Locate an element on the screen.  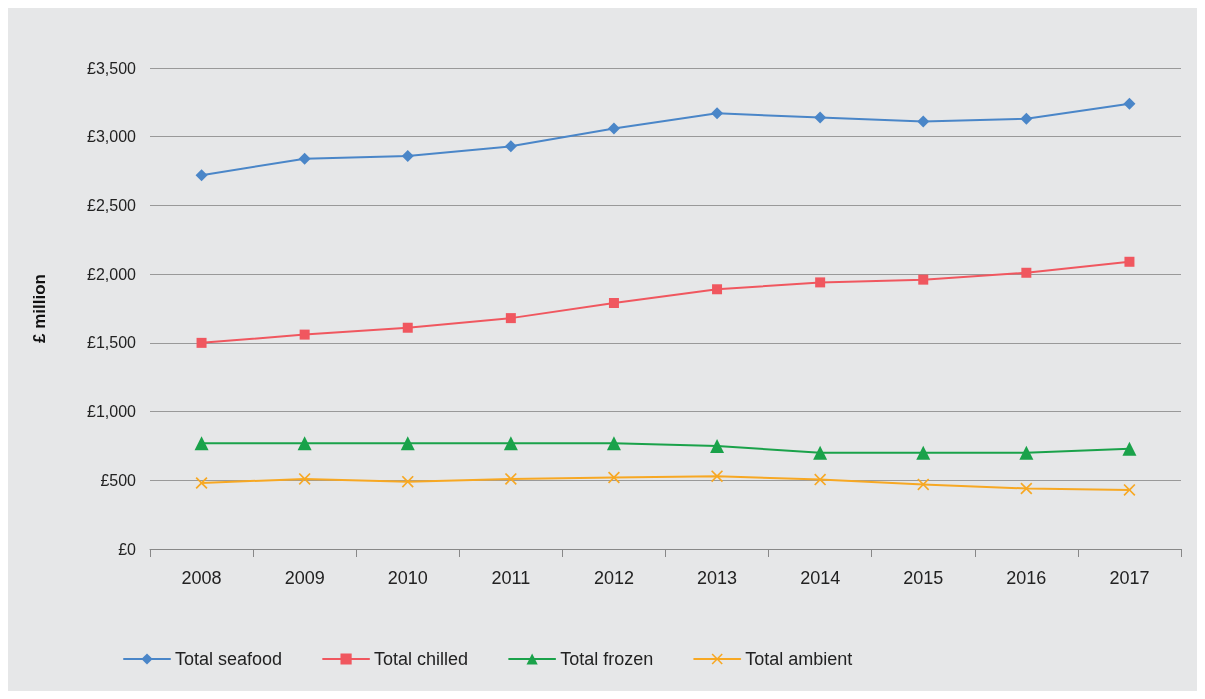
legend-label: Total seafood is located at coordinates (229, 659).